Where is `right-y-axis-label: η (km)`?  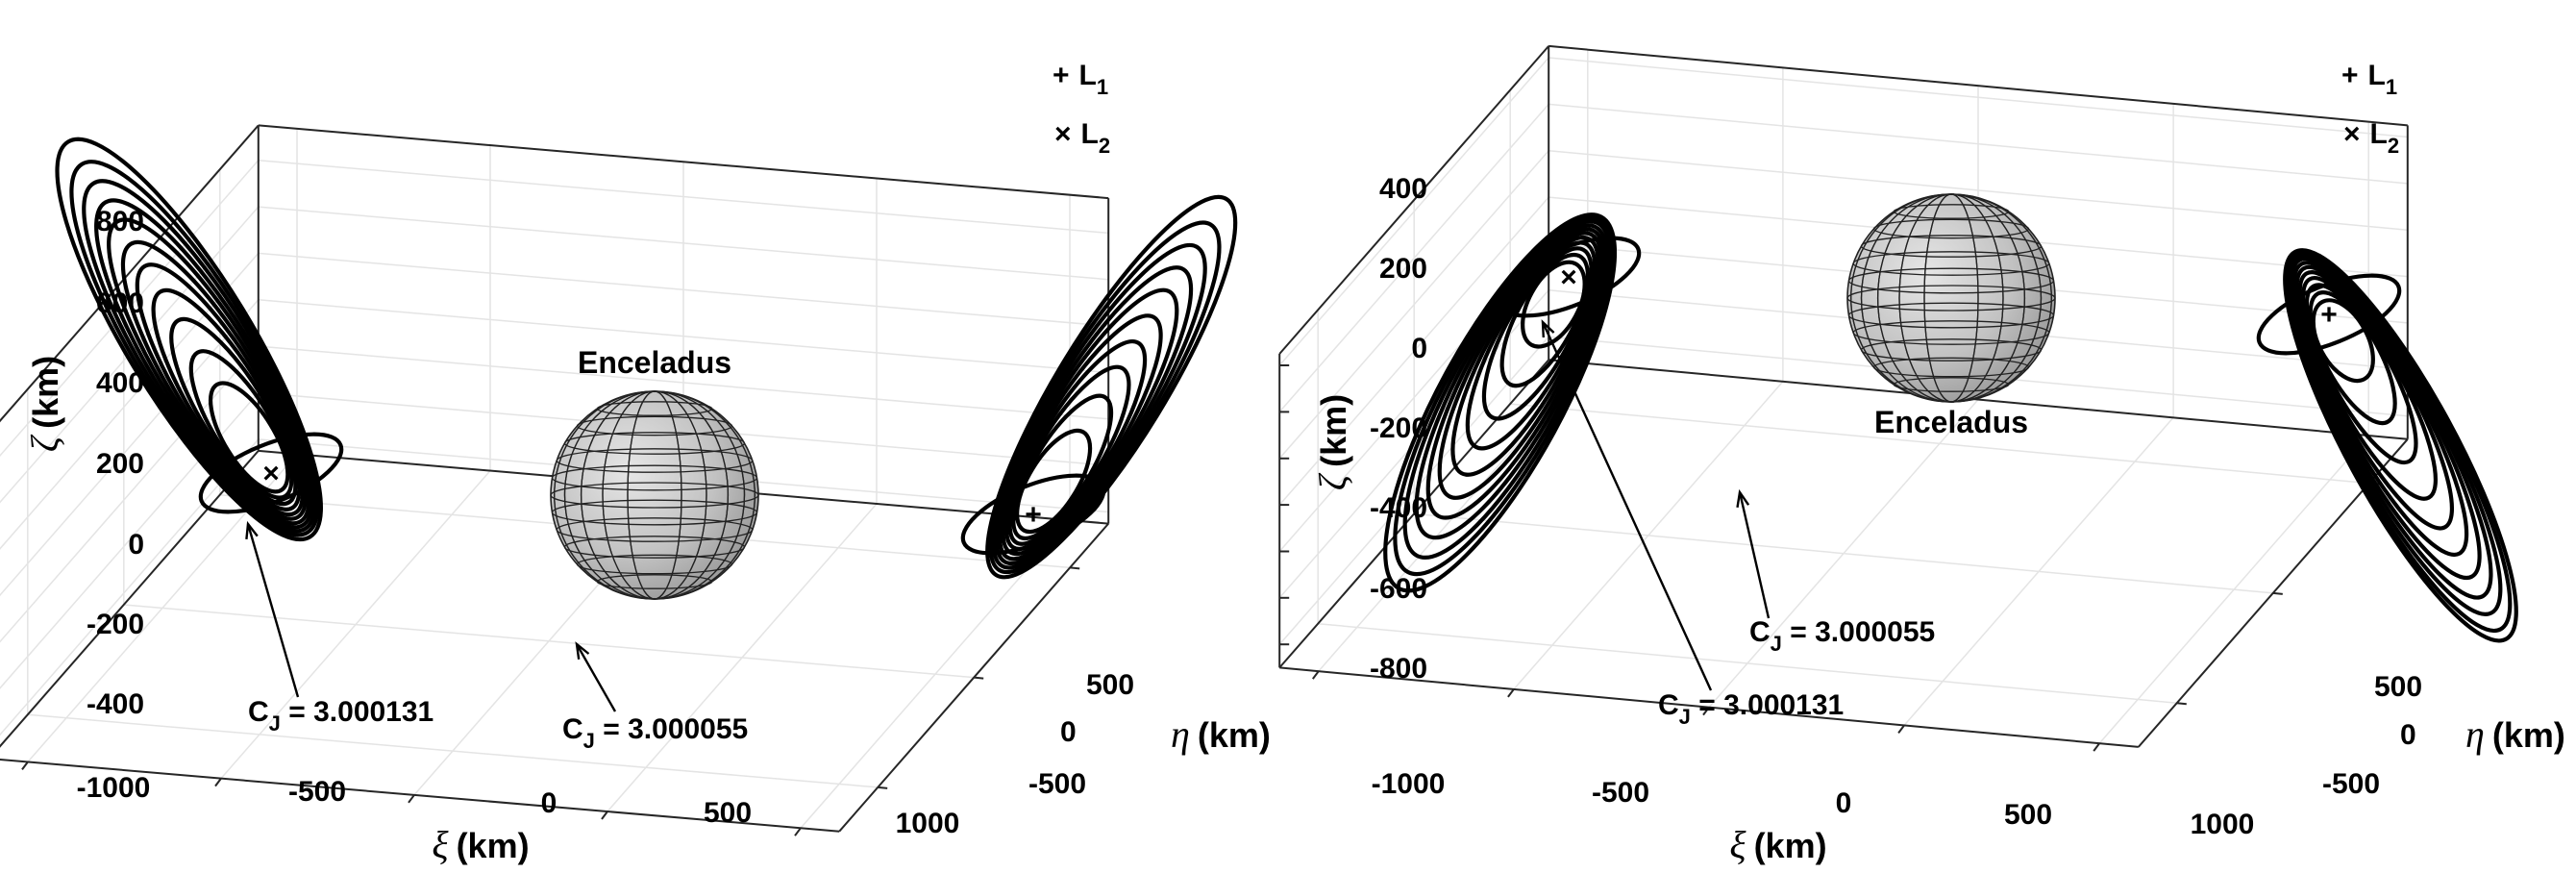 right-y-axis-label: η (km) is located at coordinates (2515, 734).